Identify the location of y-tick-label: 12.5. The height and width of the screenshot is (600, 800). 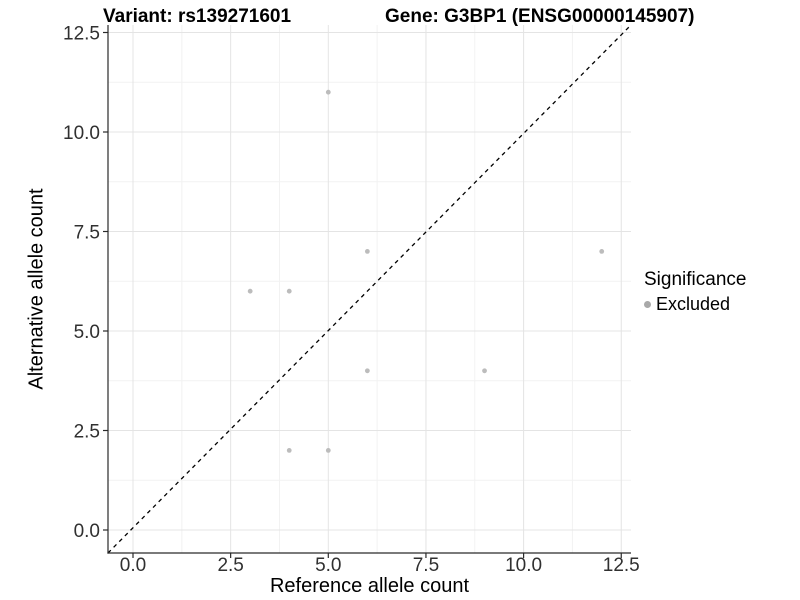
(81, 34).